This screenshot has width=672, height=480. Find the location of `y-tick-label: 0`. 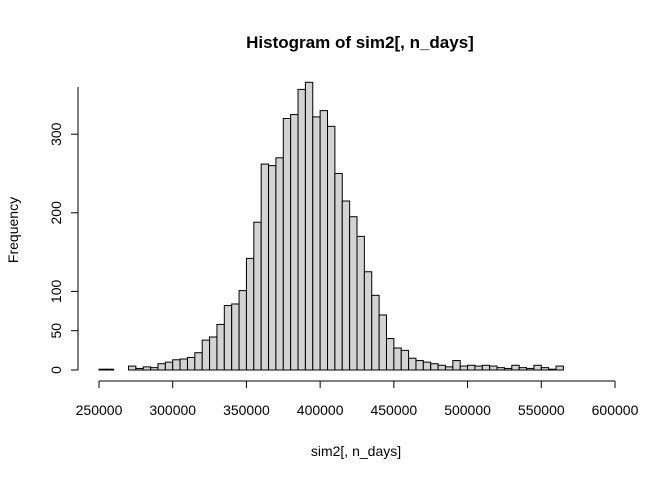

y-tick-label: 0 is located at coordinates (56, 370).